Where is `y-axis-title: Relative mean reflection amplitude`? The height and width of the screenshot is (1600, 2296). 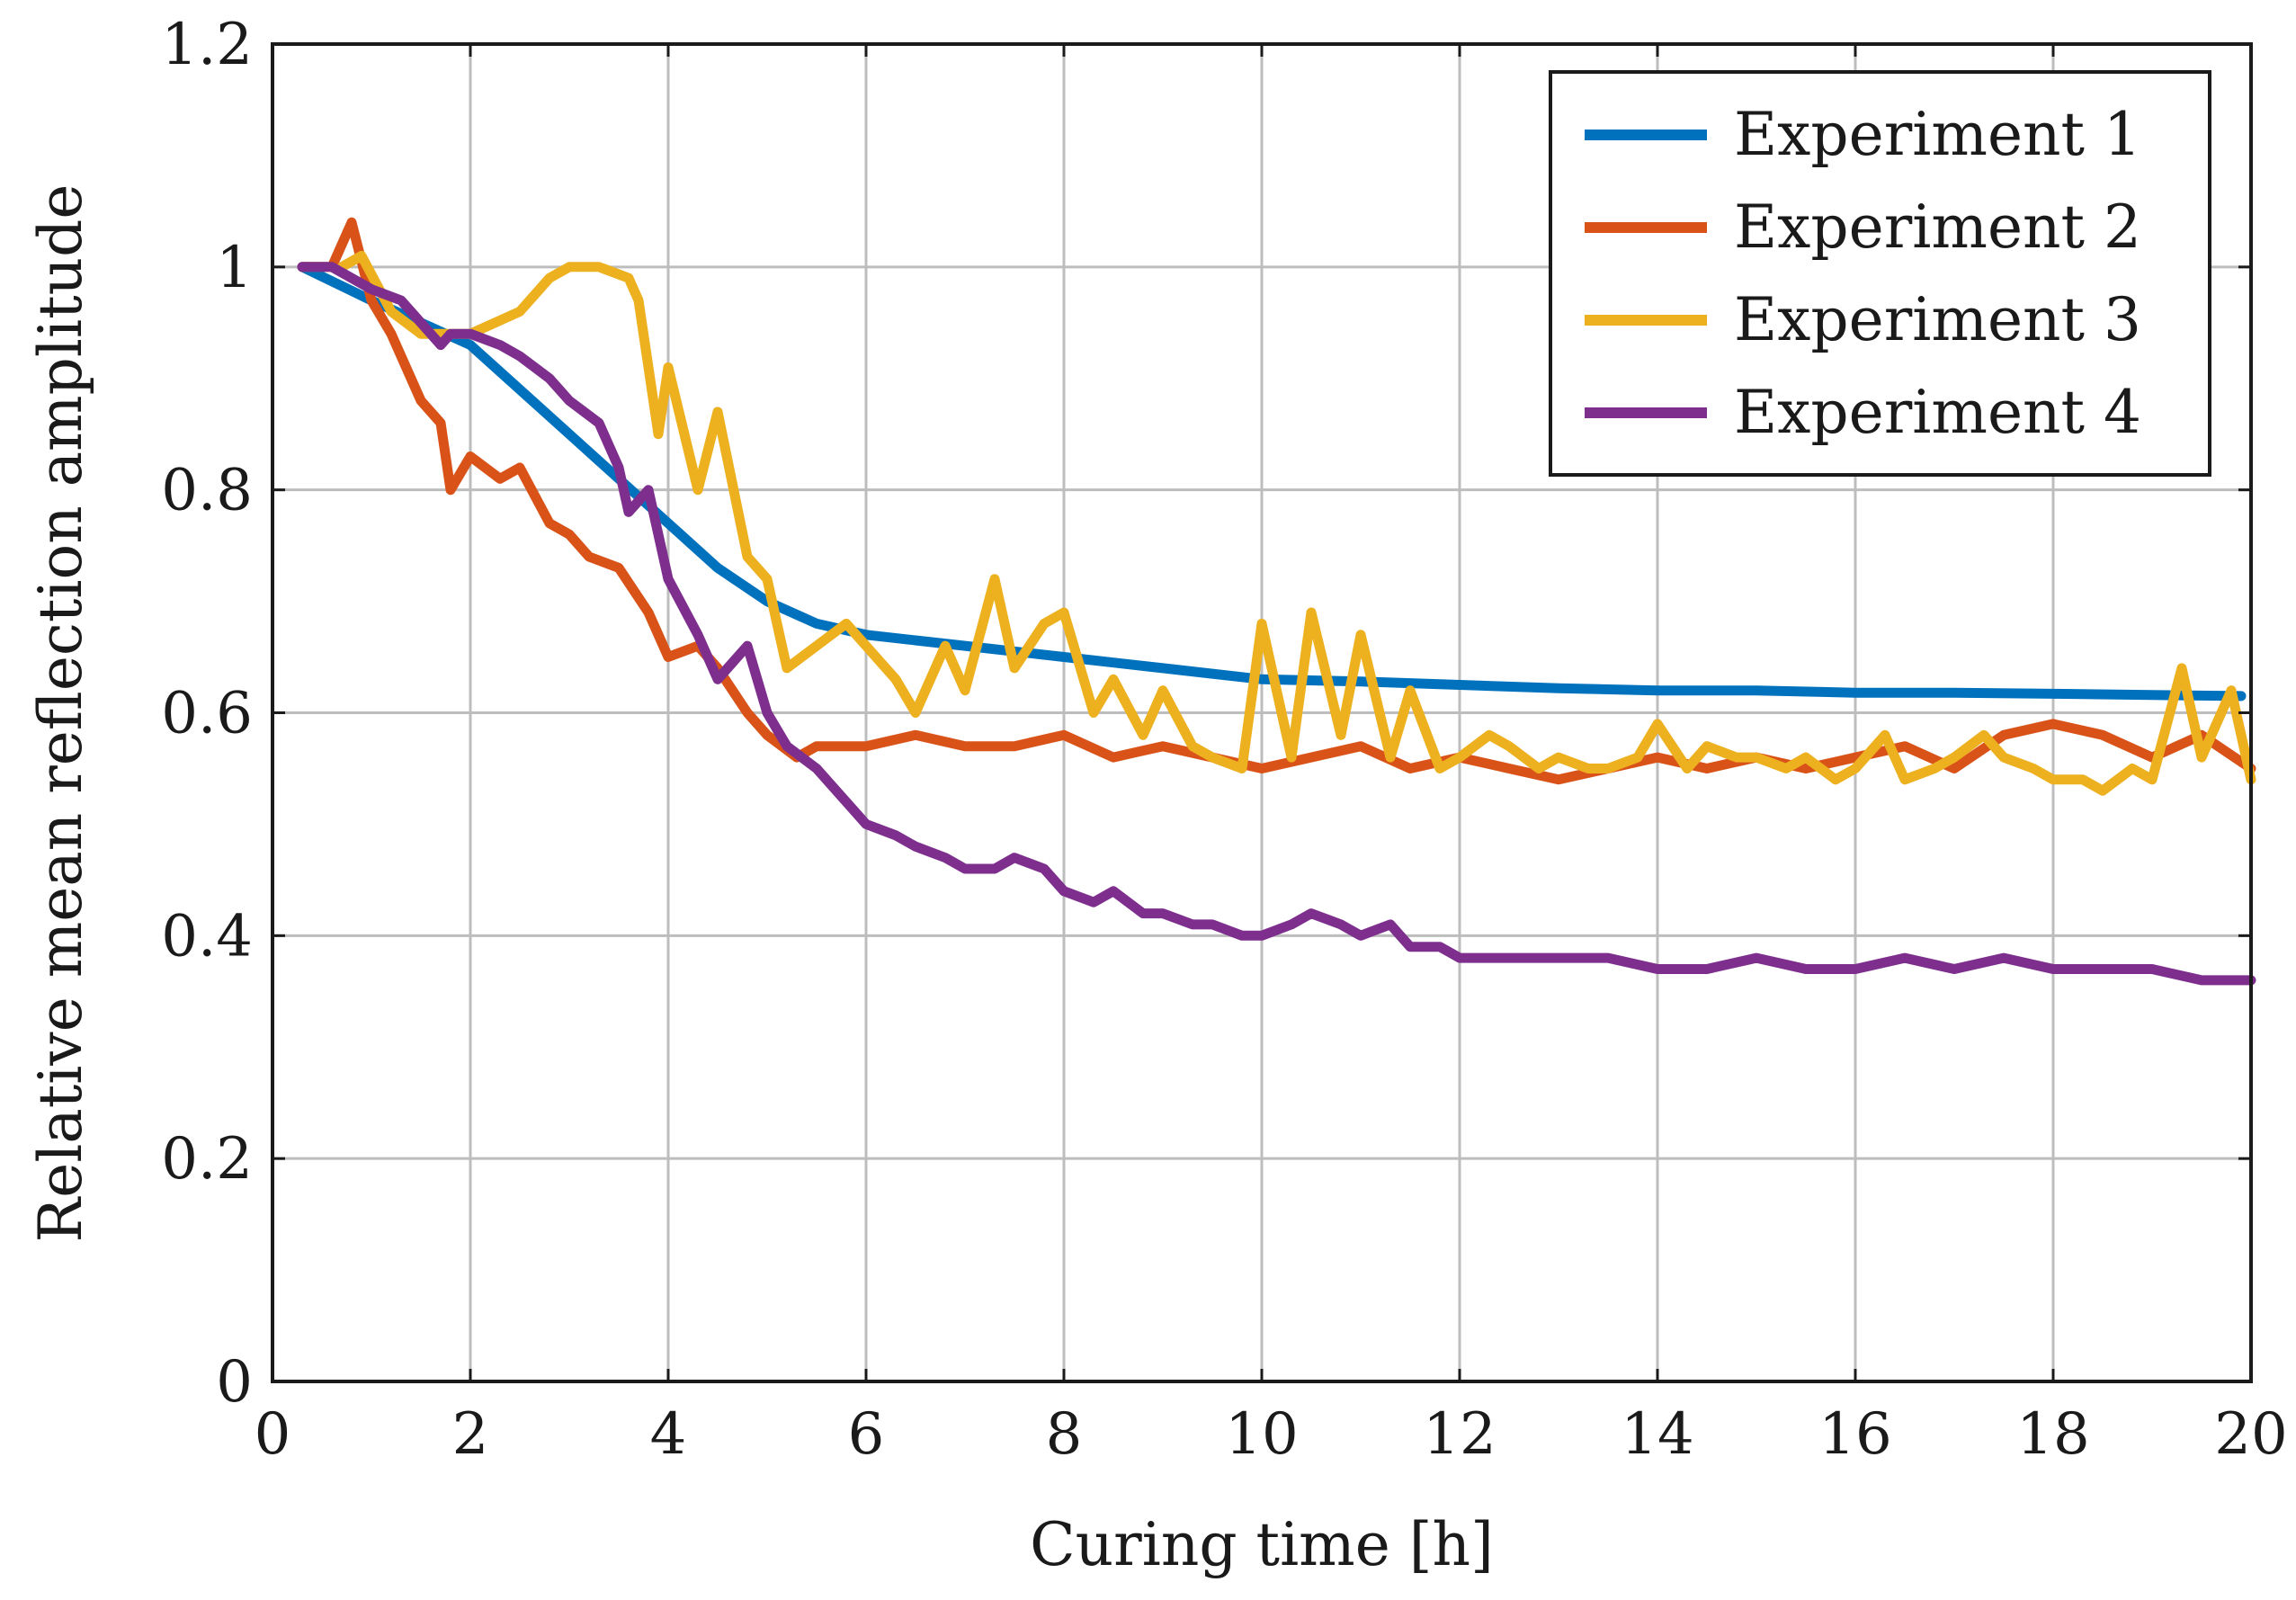 y-axis-title: Relative mean reflection amplitude is located at coordinates (61, 713).